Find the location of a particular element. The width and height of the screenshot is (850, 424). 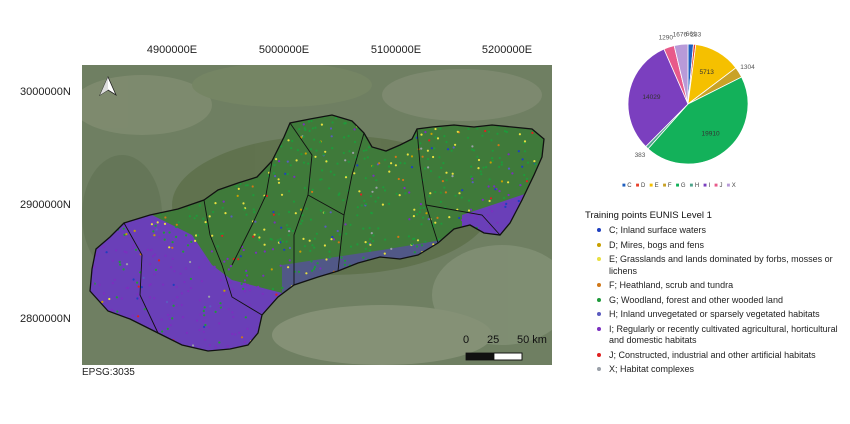

pie-legend-label: G is located at coordinates (683, 186).